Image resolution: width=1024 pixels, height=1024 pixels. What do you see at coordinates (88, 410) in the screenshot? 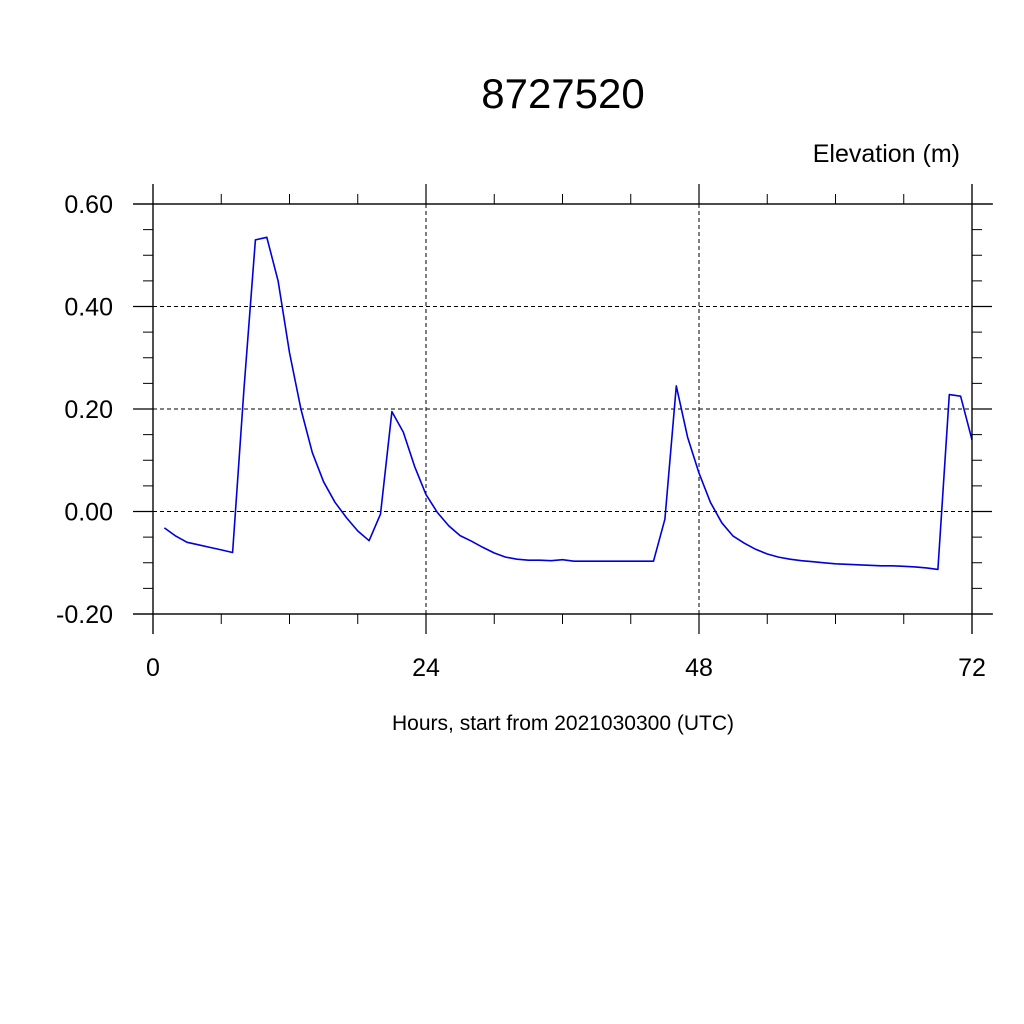
I see `y-tick-label: 0.20` at bounding box center [88, 410].